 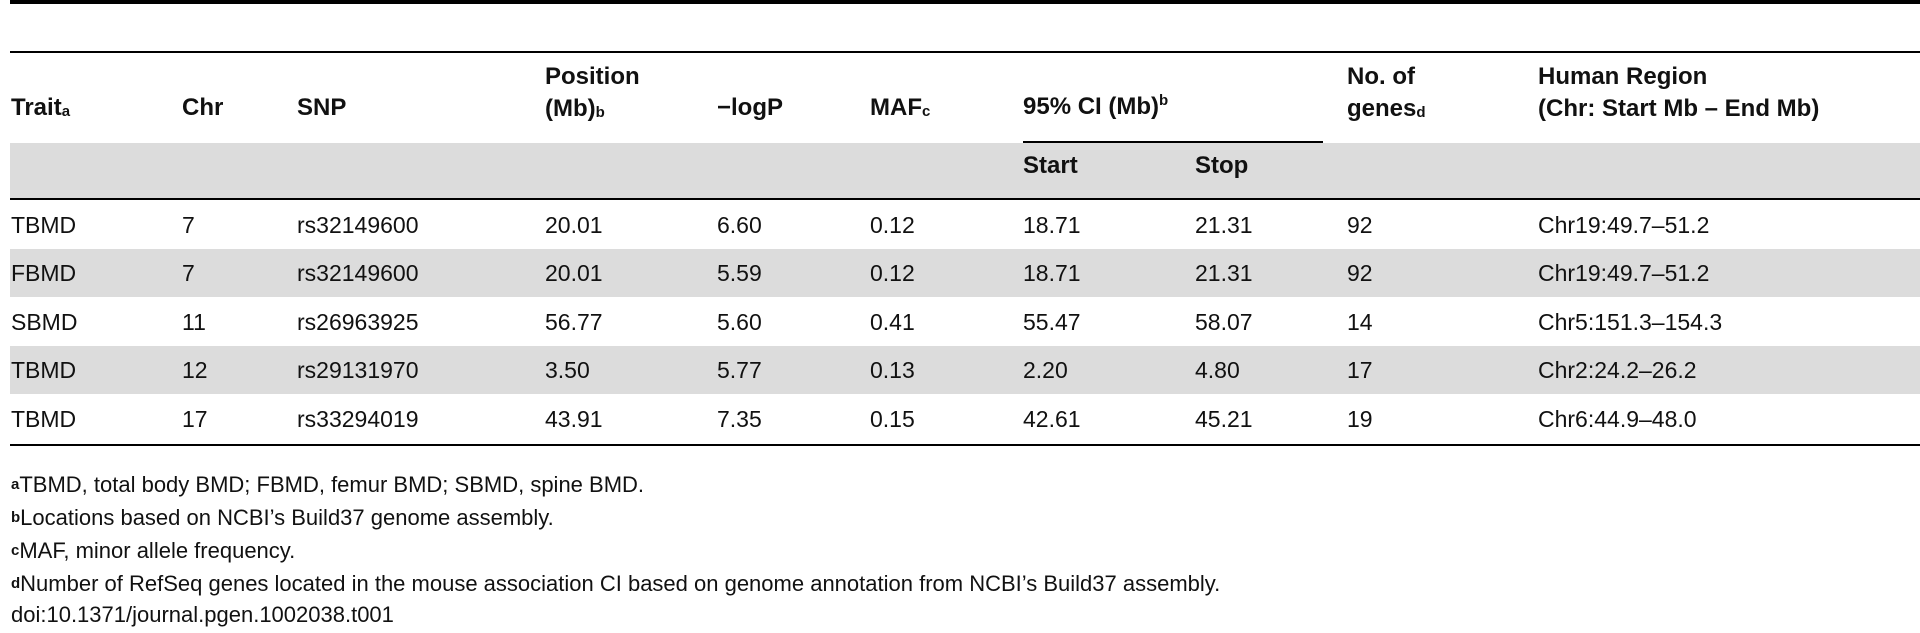 I want to click on cell-human: Chr6:44.9–48.0, so click(x=1617, y=419).